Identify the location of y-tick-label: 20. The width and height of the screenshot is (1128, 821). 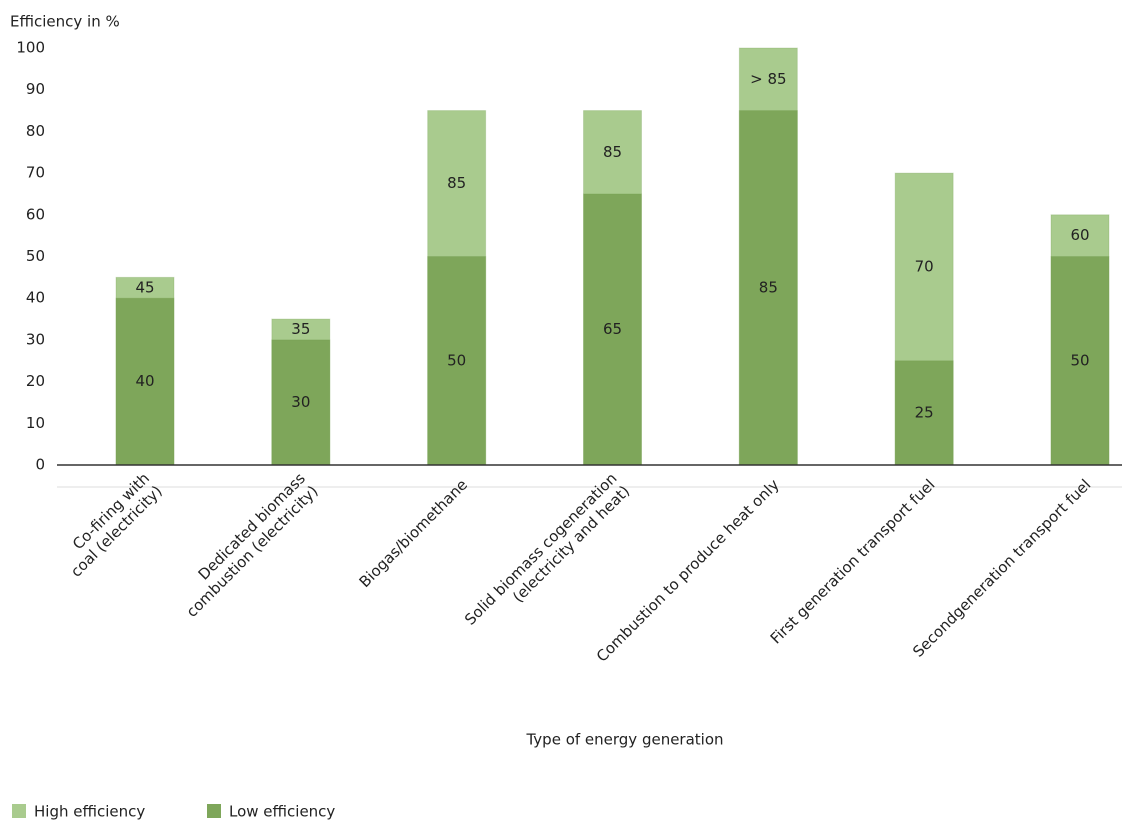
(35, 381).